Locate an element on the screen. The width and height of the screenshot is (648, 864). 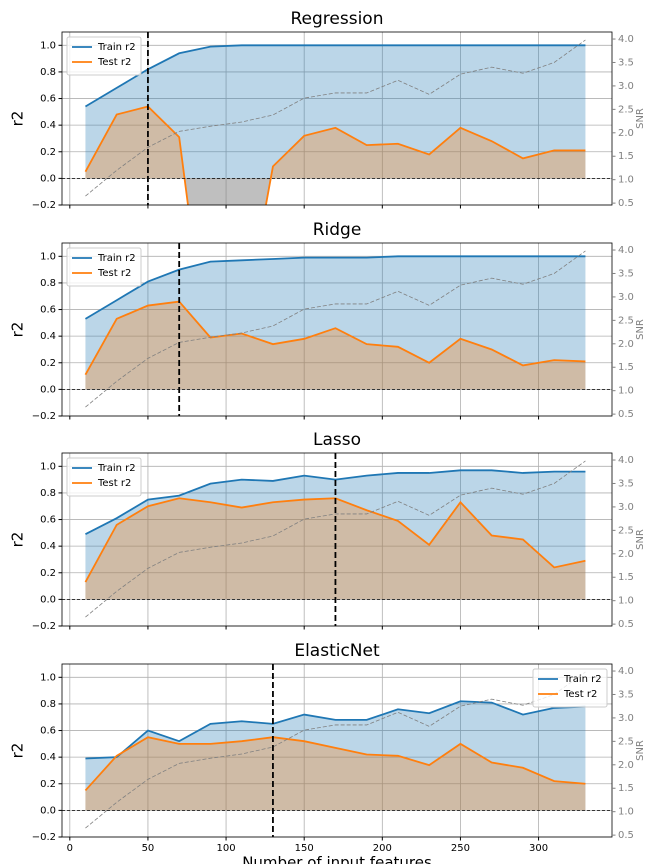
subplot-title: Ridge is located at coordinates (337, 230).